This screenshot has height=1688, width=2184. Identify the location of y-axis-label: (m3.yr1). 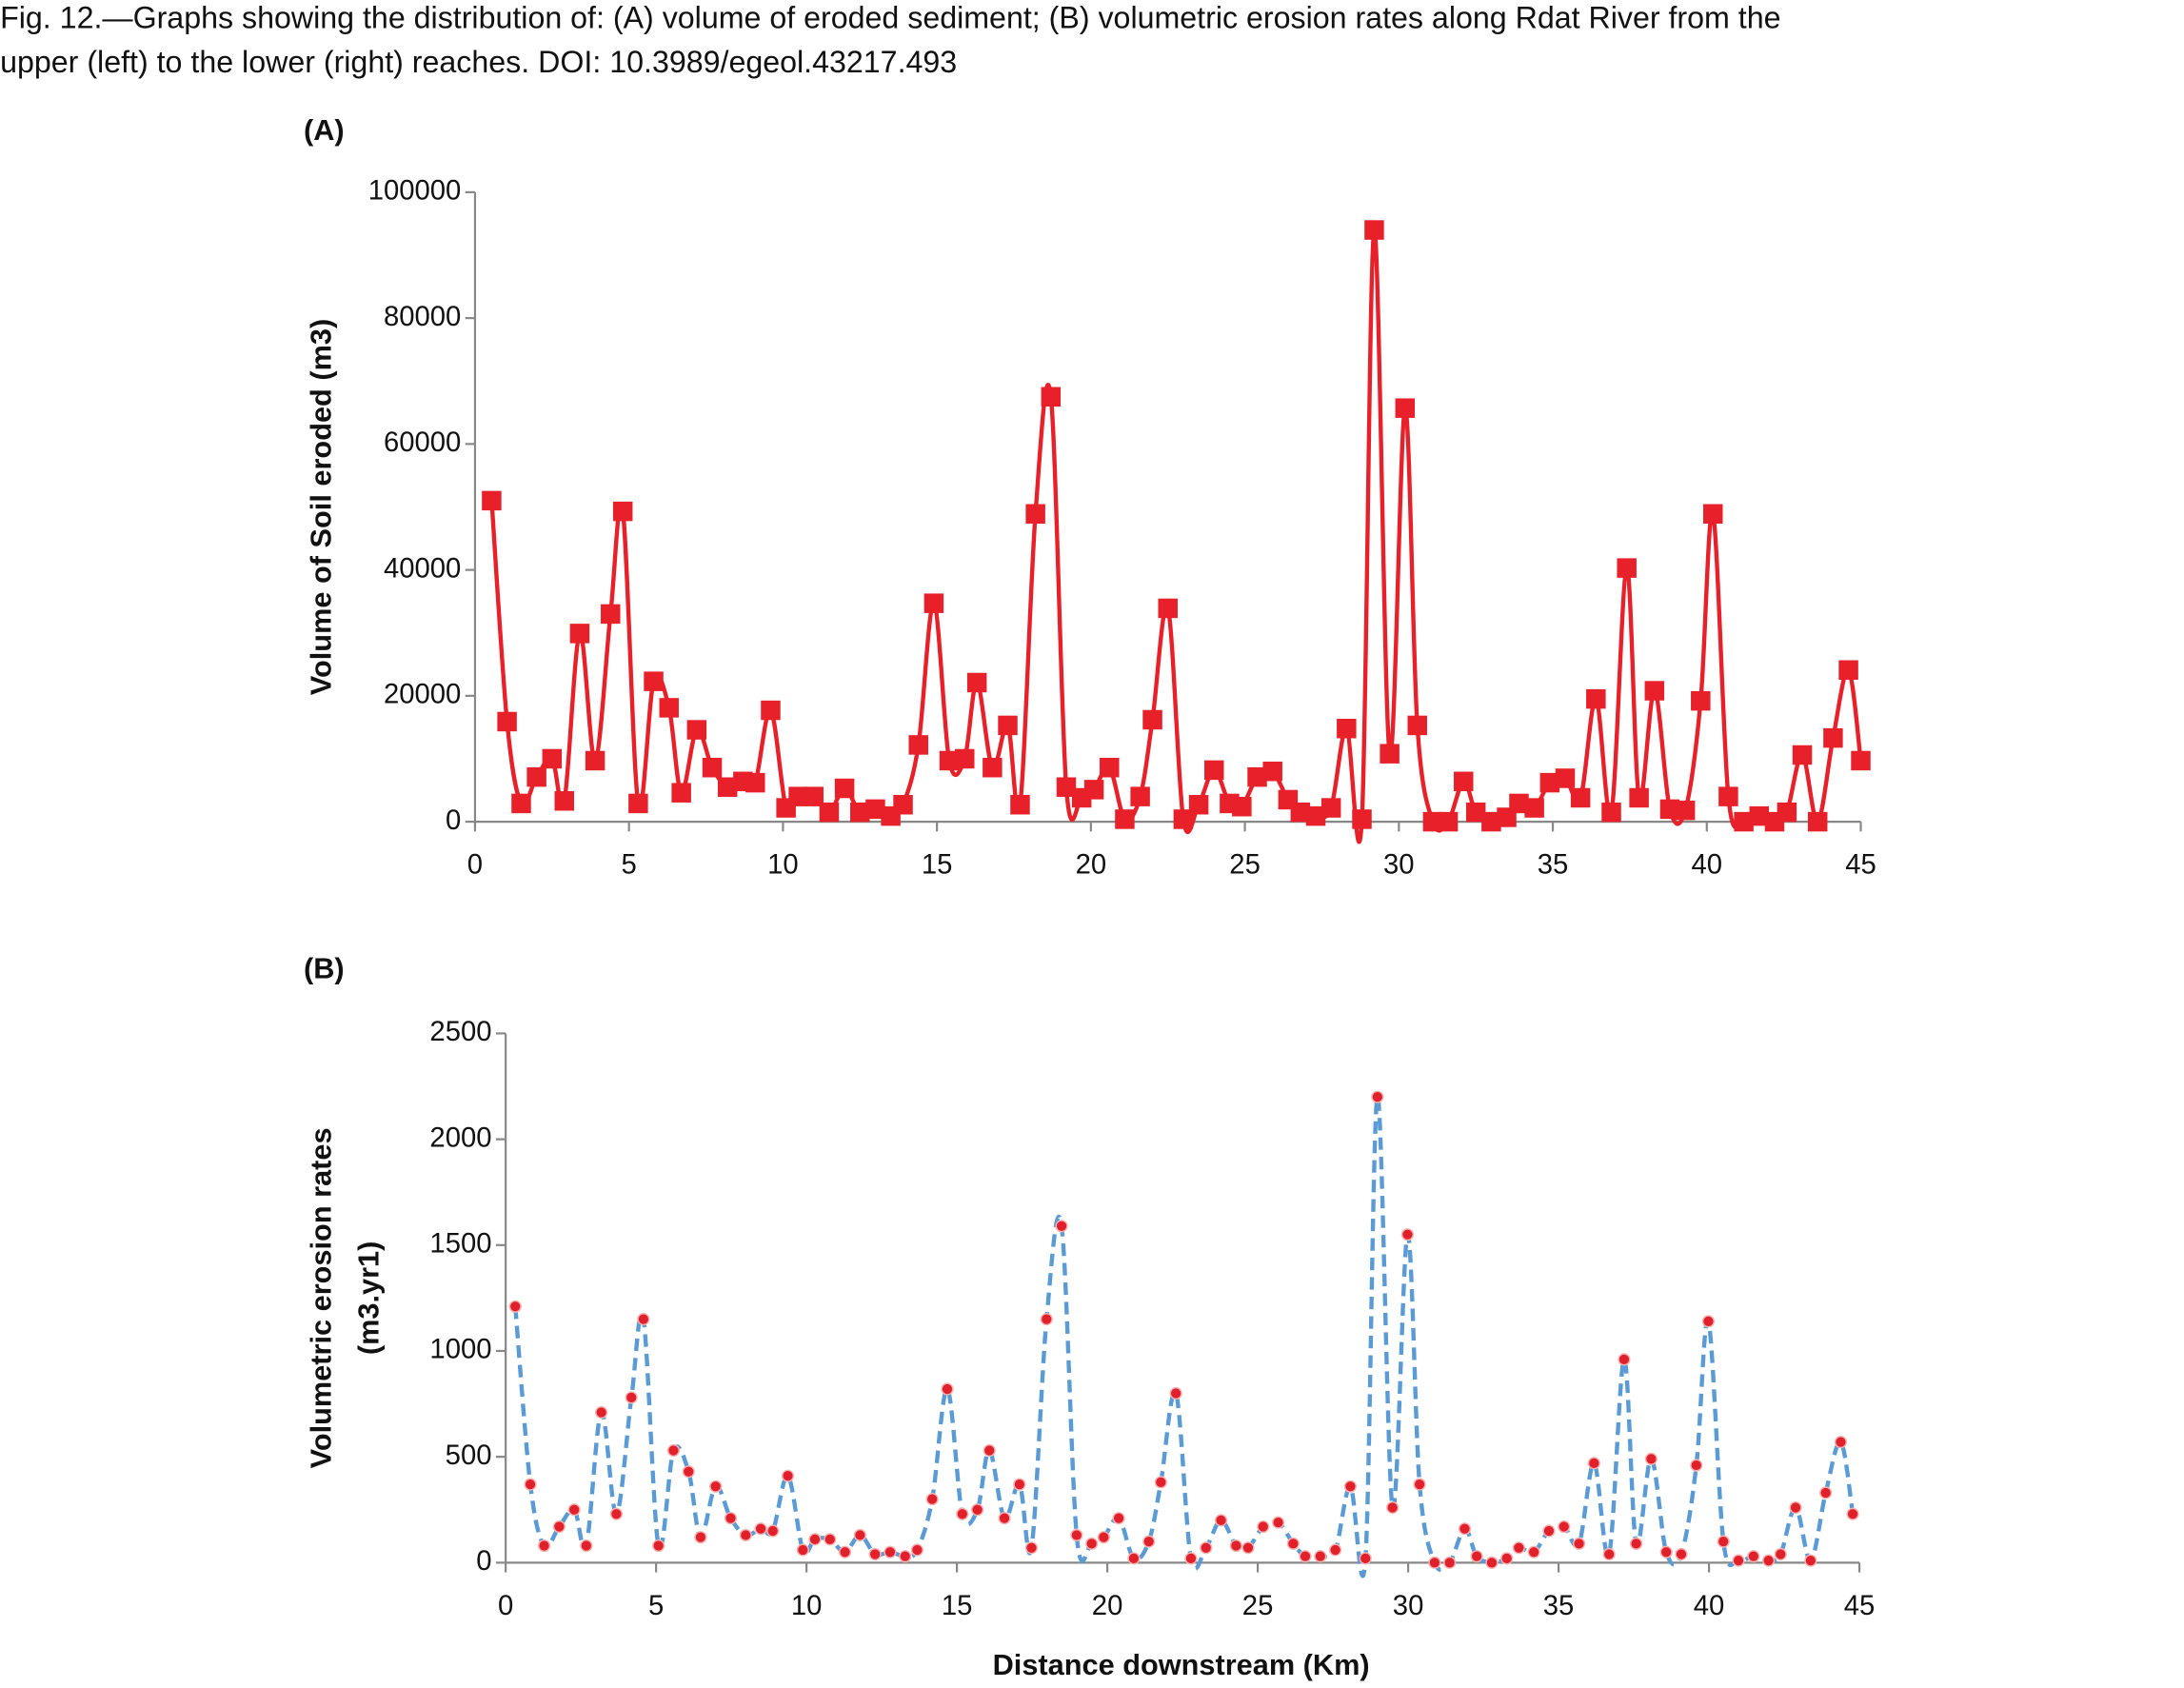
(368, 1298).